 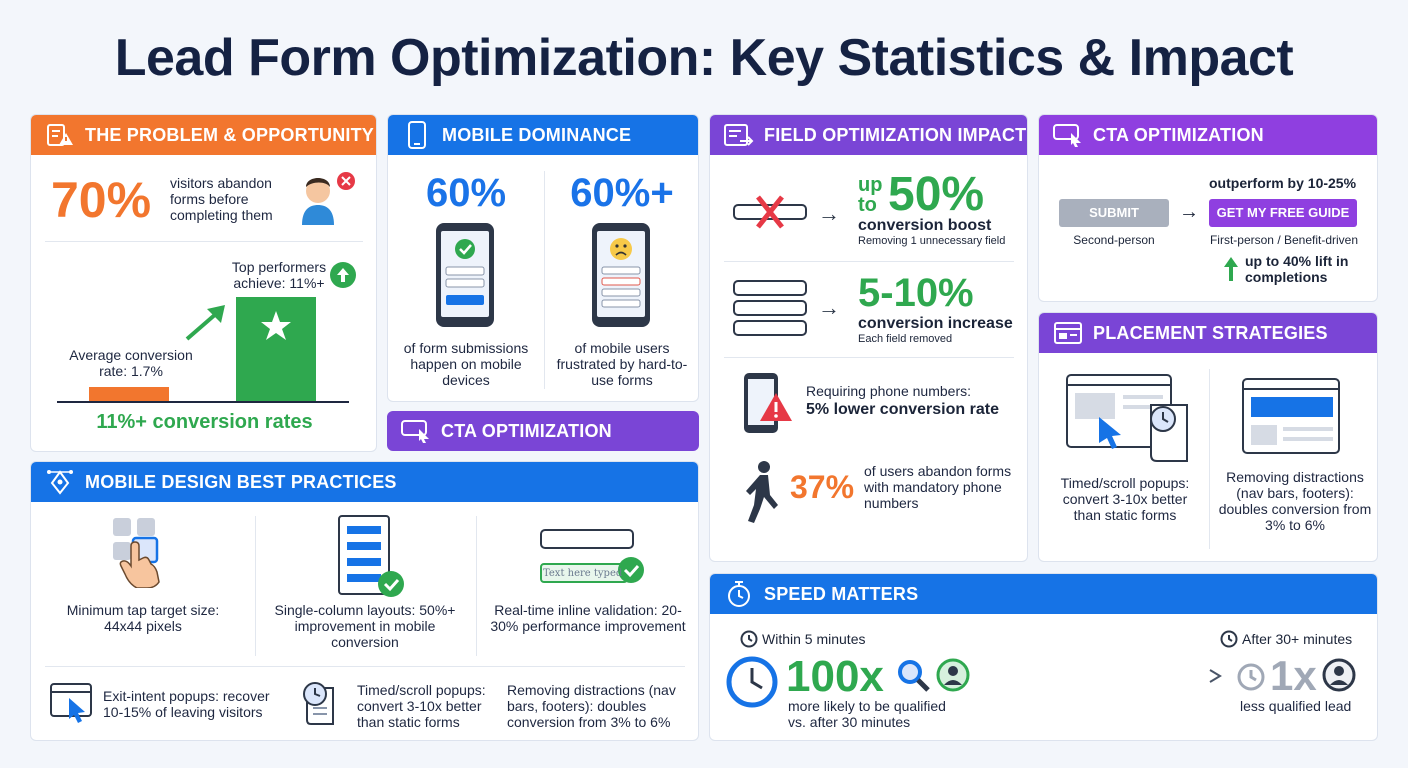 I want to click on first-person-caption: First-person / Benefit-driven, so click(x=1284, y=240).